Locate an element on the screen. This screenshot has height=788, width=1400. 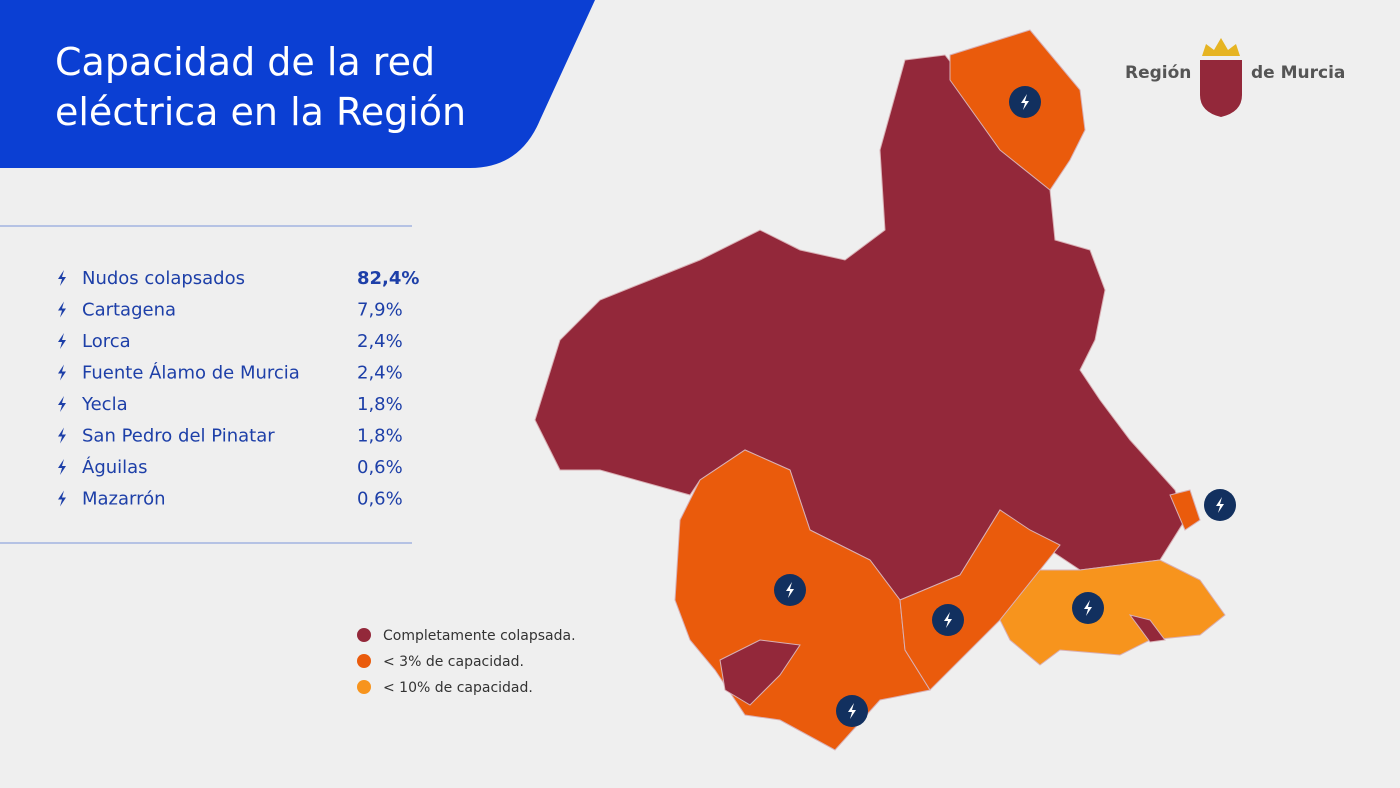
stat-name: Mazarrón is located at coordinates (124, 499).